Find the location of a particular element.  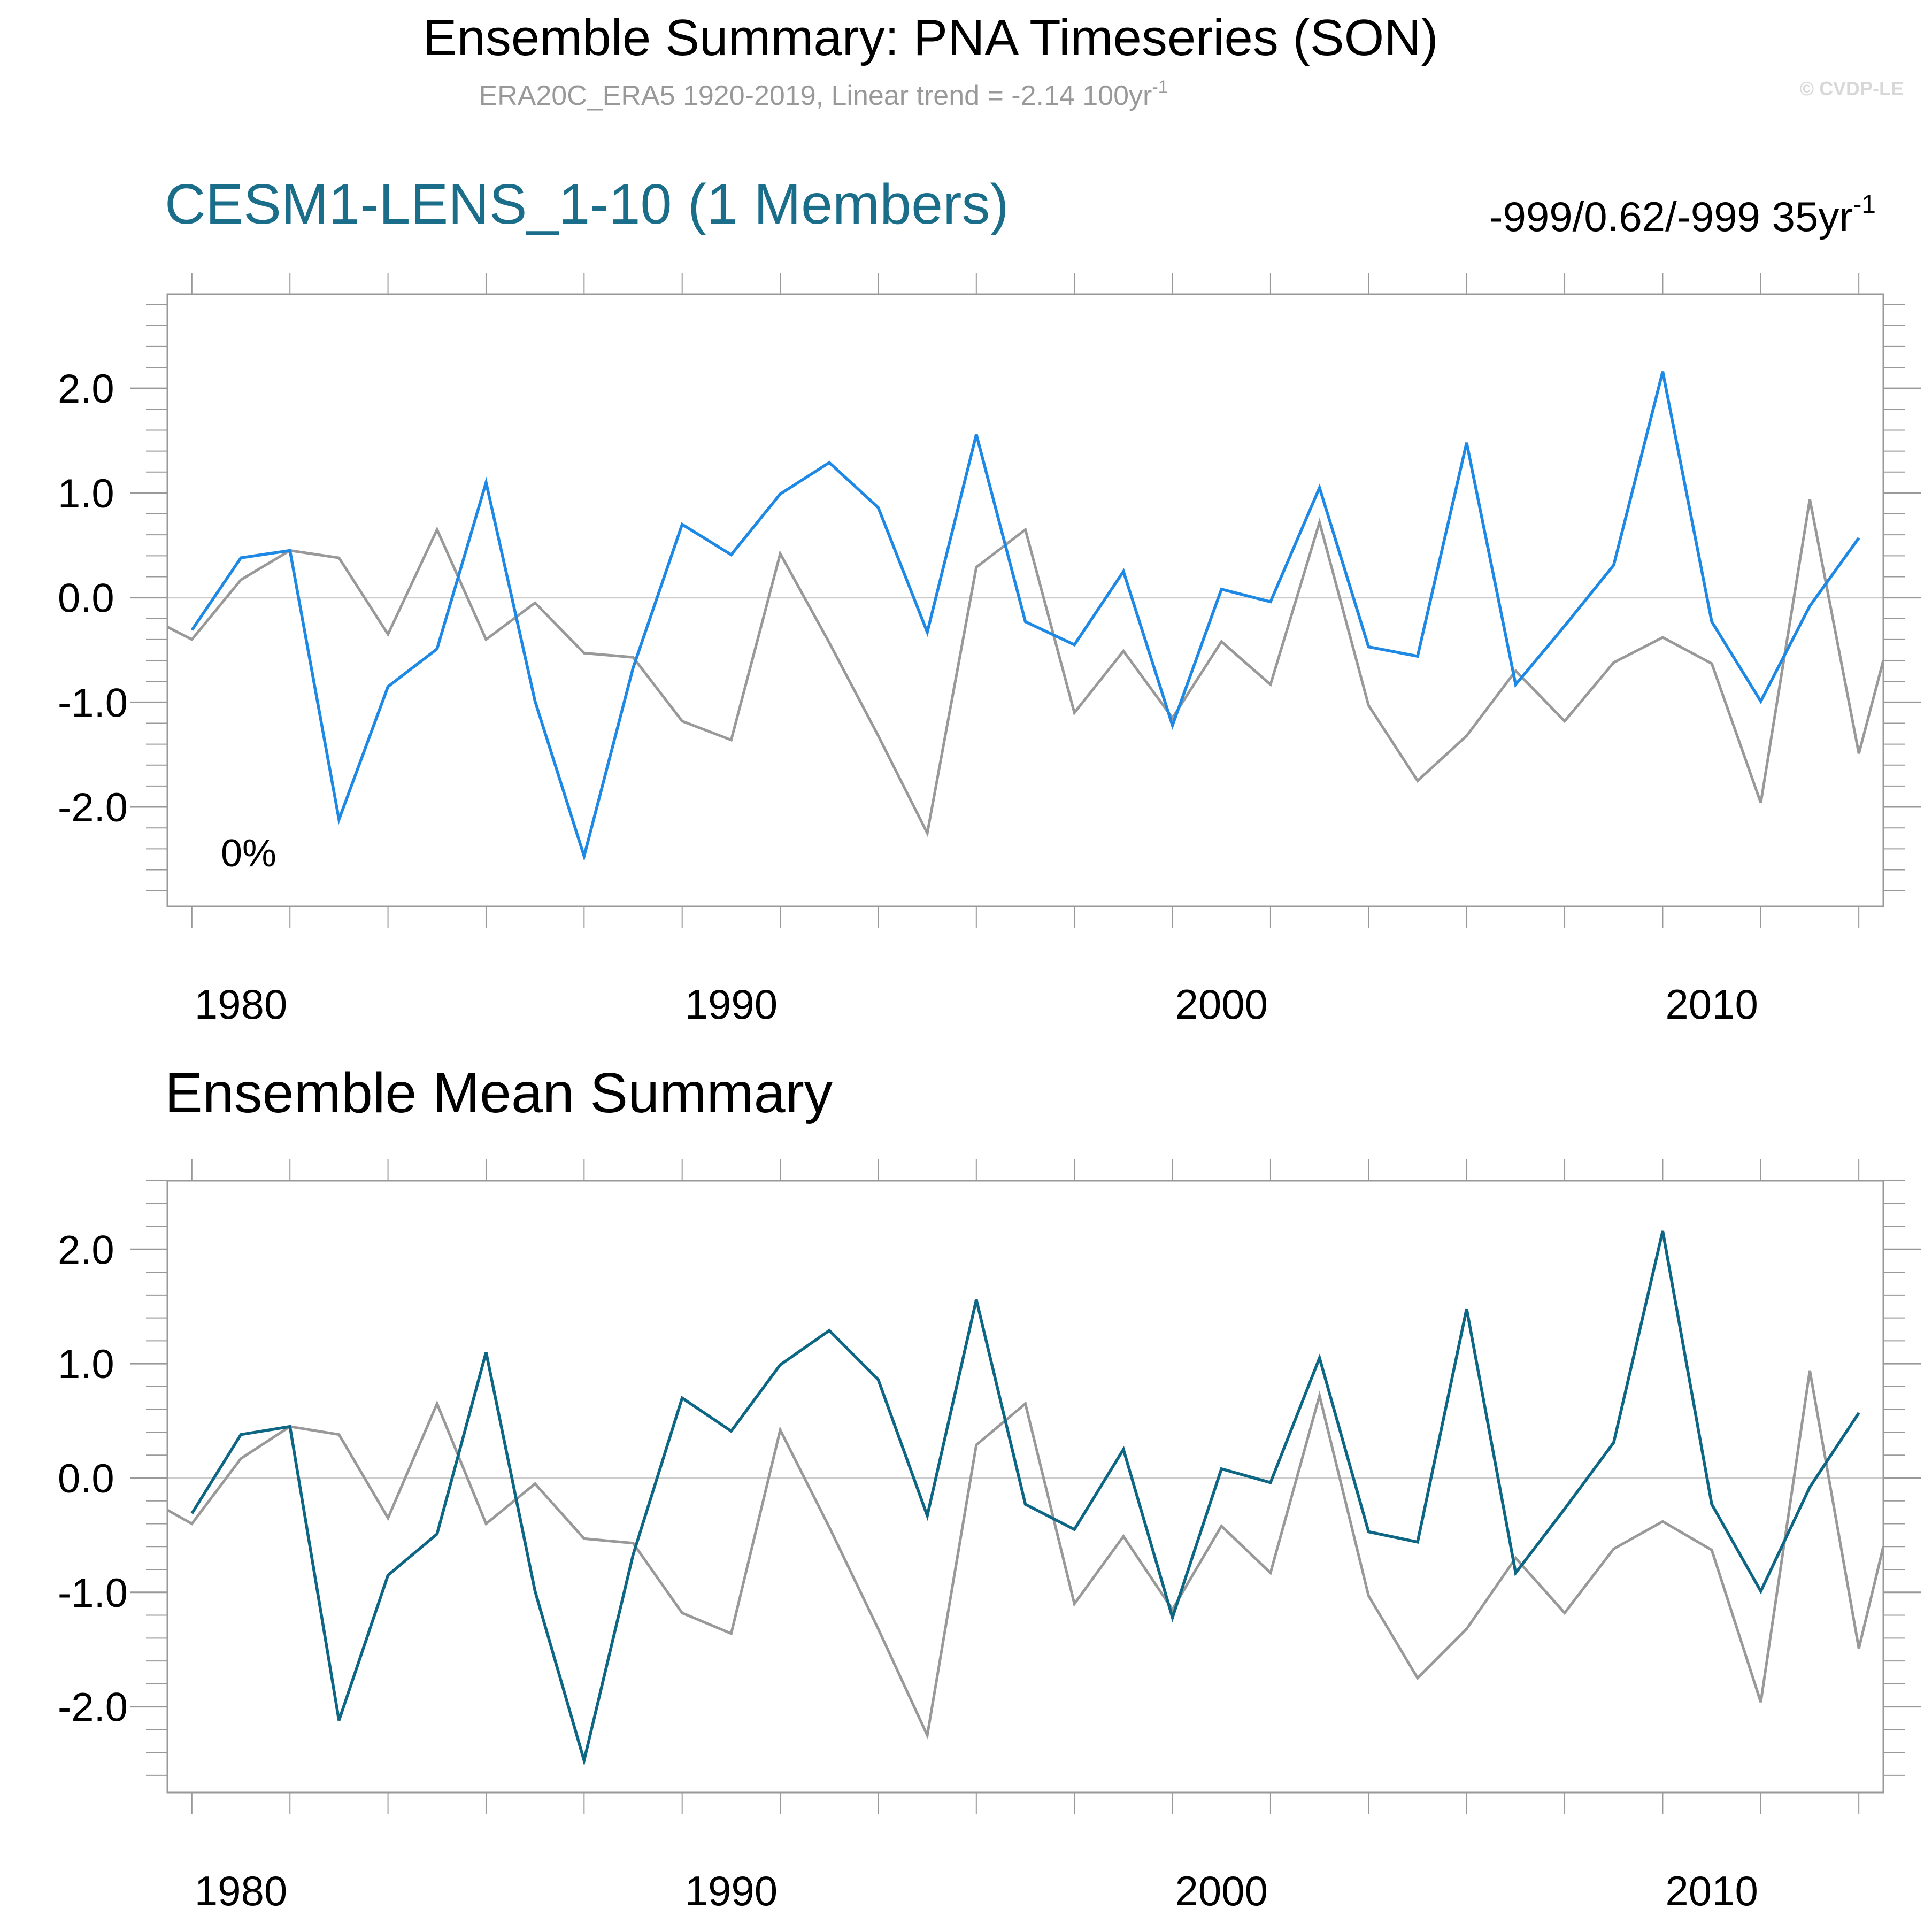

panel1-title: CESM1-LENS_1-10 (1 Members) is located at coordinates (587, 204).